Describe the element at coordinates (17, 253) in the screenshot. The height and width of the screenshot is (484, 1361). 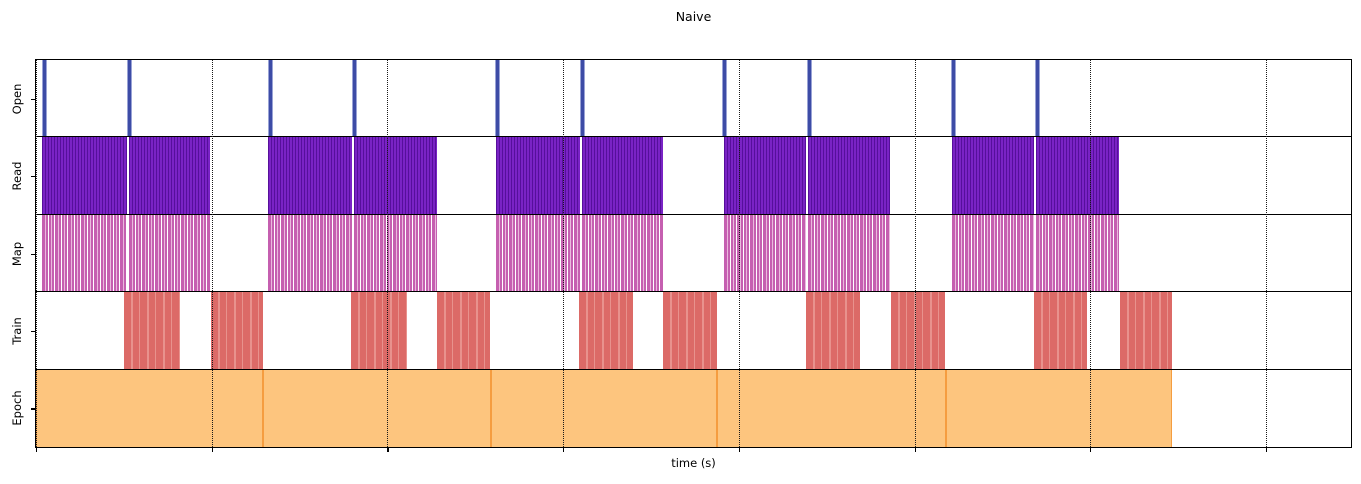
I see `row-label-map: Map` at that location.